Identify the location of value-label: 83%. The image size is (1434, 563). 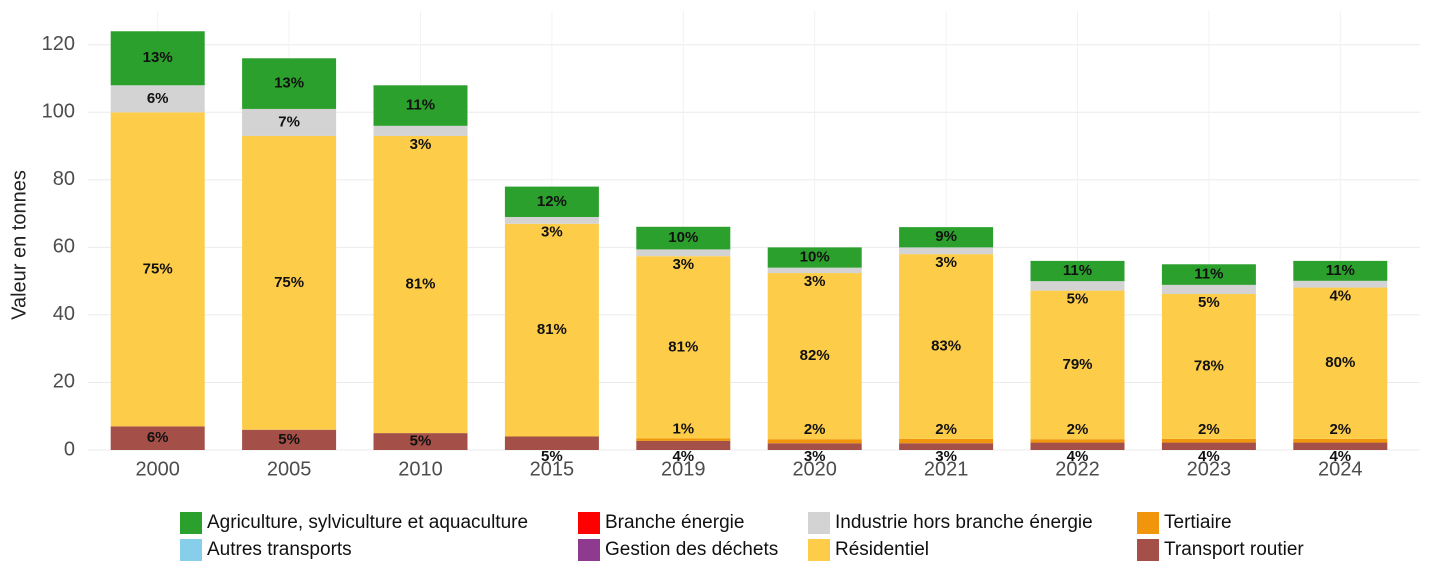
(946, 345).